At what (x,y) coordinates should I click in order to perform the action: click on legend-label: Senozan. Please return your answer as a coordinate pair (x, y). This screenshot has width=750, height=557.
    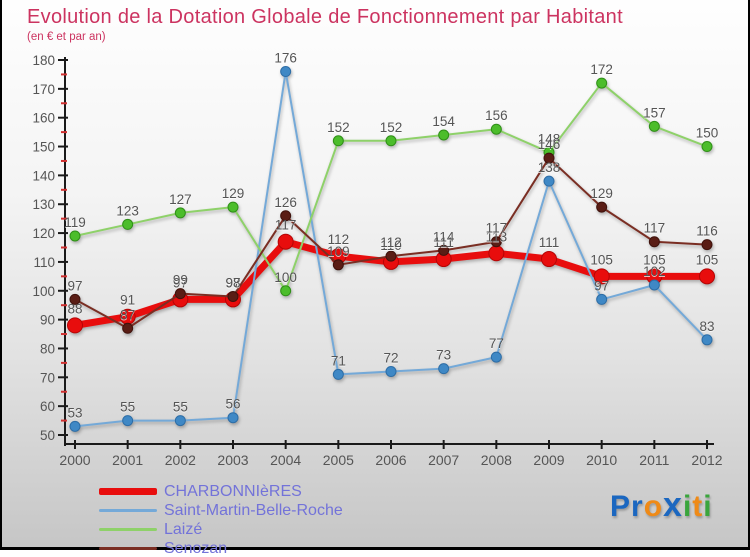
    Looking at the image, I should click on (196, 548).